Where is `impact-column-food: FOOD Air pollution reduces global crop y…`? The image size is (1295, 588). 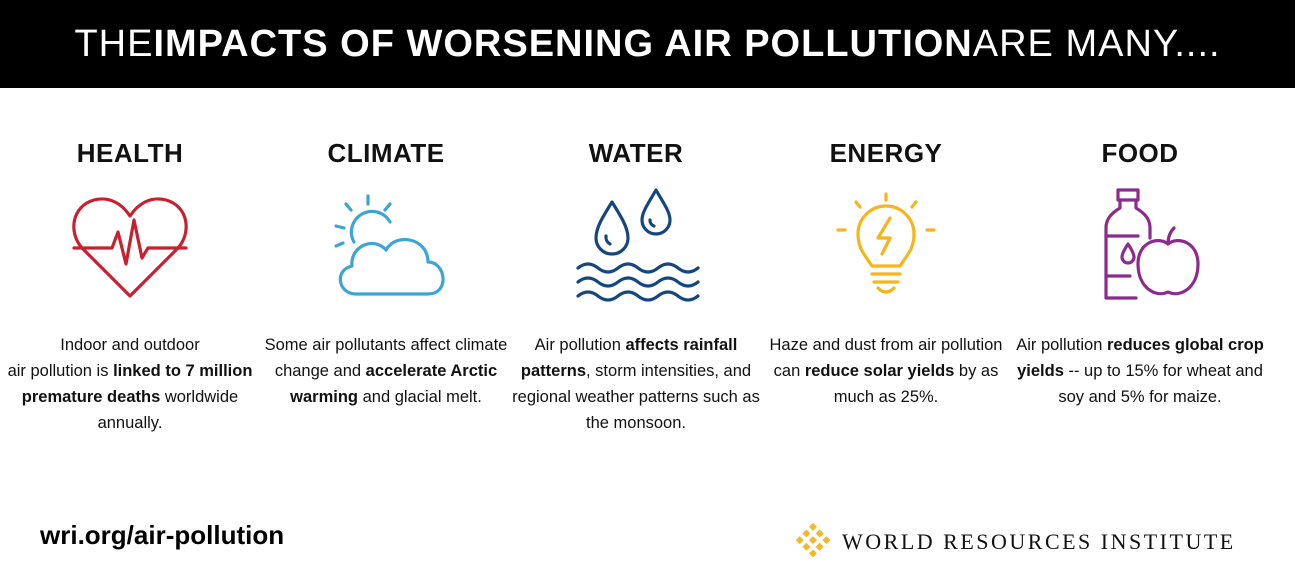 impact-column-food: FOOD Air pollution reduces global crop y… is located at coordinates (1140, 278).